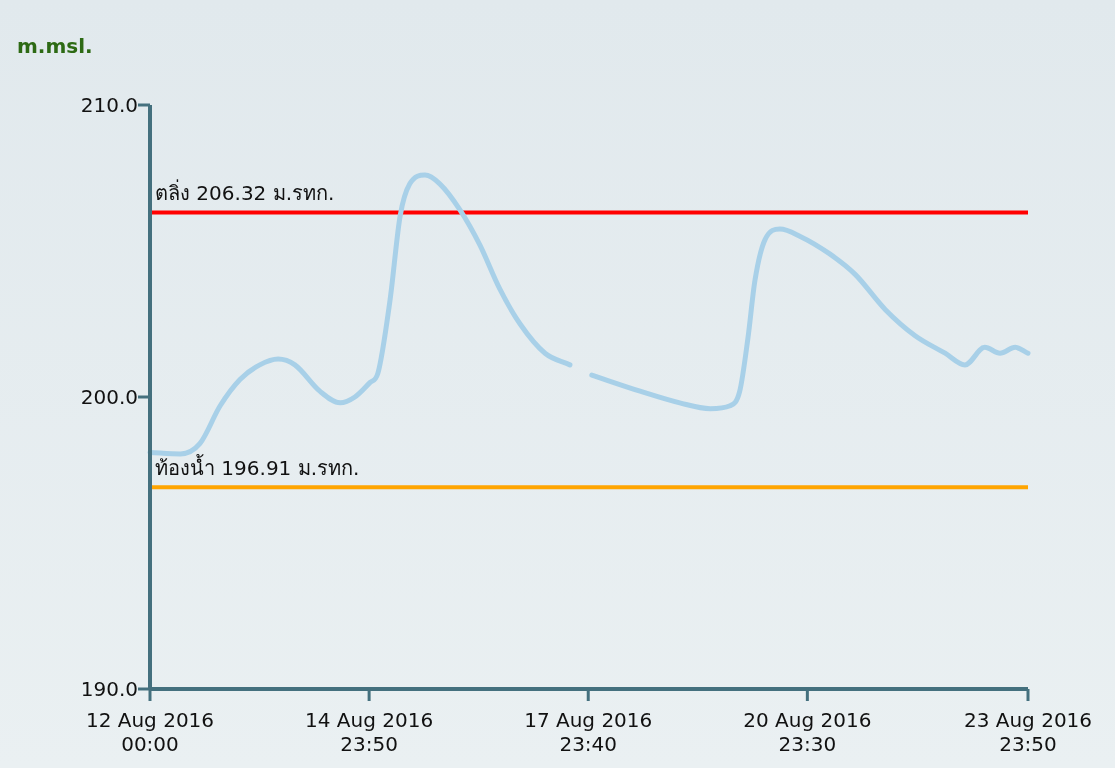 The width and height of the screenshot is (1115, 768). Describe the element at coordinates (109, 397) in the screenshot. I see `y-tick-label: 200.0` at that location.